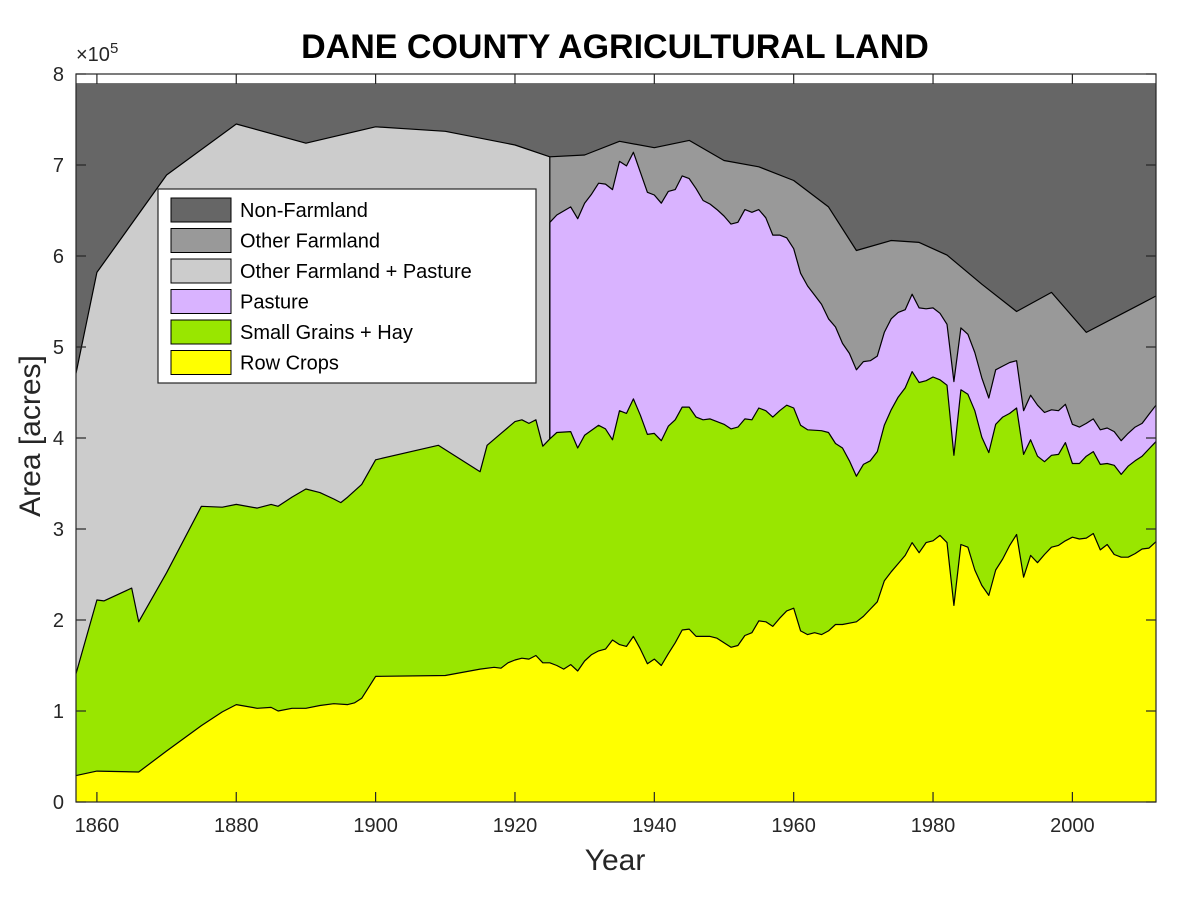 This screenshot has height=905, width=1200. What do you see at coordinates (793, 826) in the screenshot?
I see `x-tick-label: 1960` at bounding box center [793, 826].